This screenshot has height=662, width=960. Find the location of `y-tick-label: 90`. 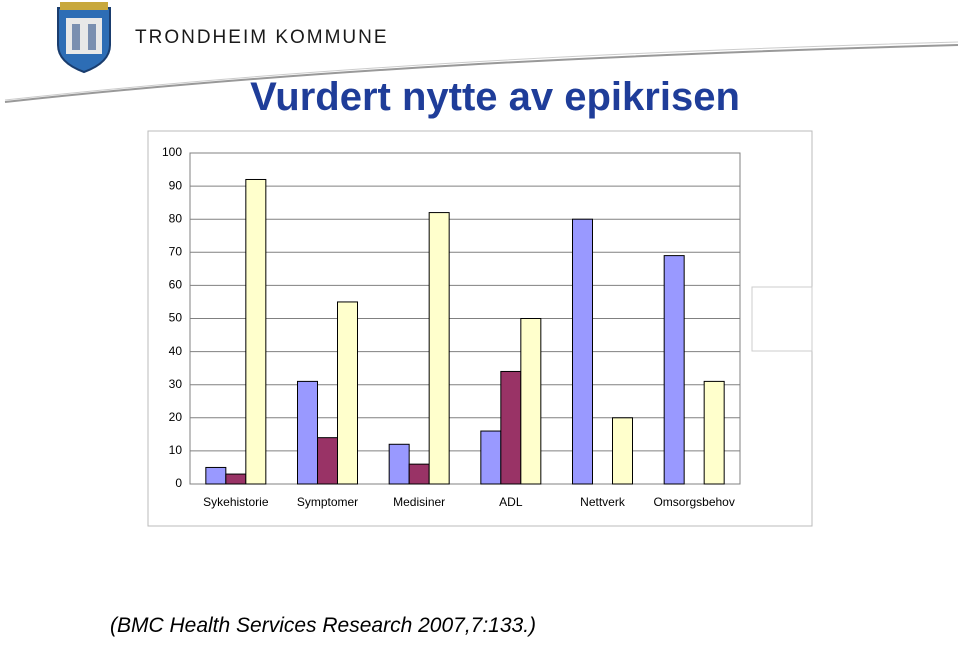

y-tick-label: 90 is located at coordinates (176, 185).